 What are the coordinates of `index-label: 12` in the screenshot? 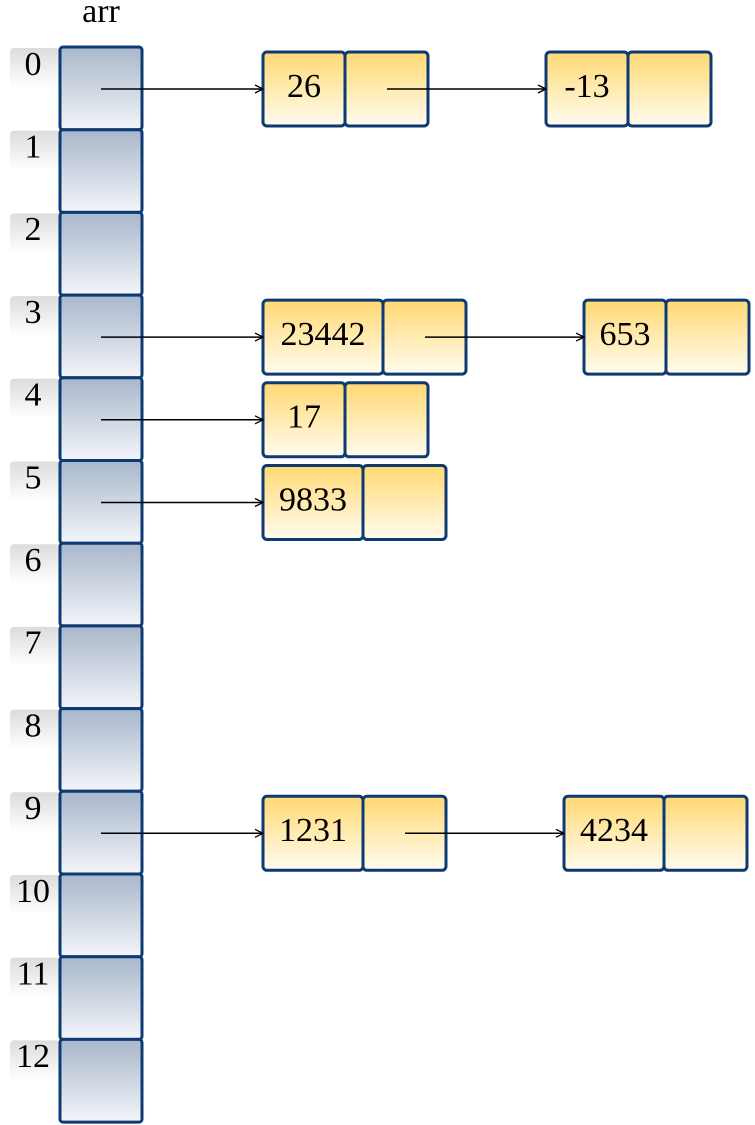 It's located at (33, 1056).